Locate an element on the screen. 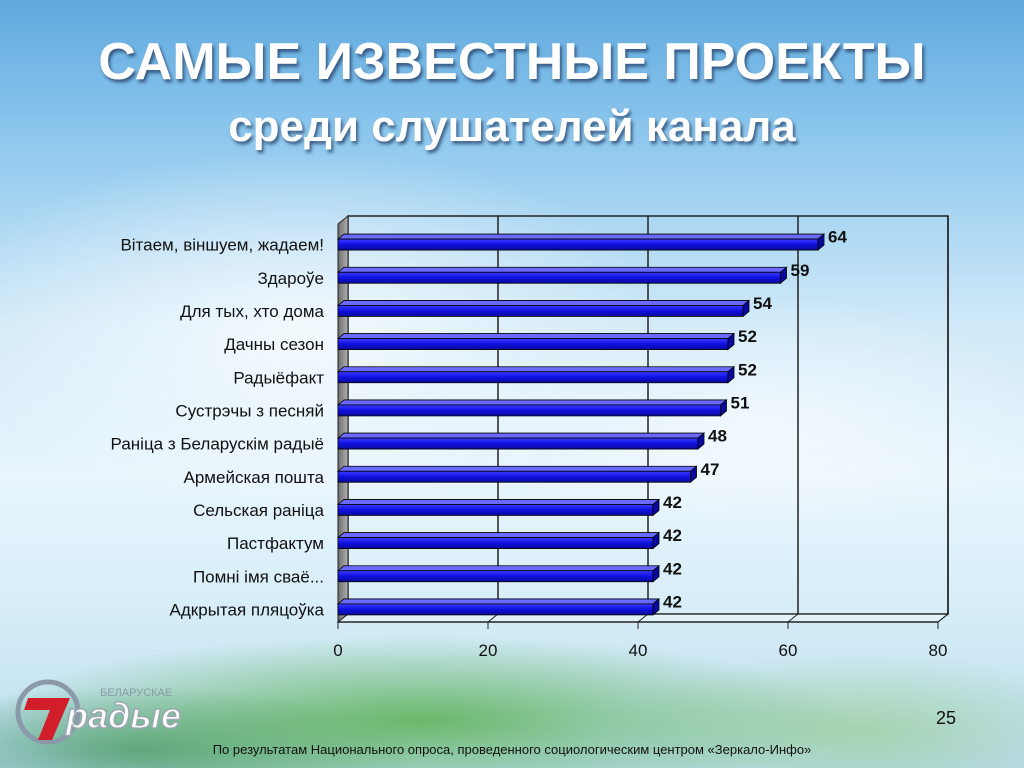 This screenshot has width=1024, height=768. logo-ring-icon is located at coordinates (48, 712).